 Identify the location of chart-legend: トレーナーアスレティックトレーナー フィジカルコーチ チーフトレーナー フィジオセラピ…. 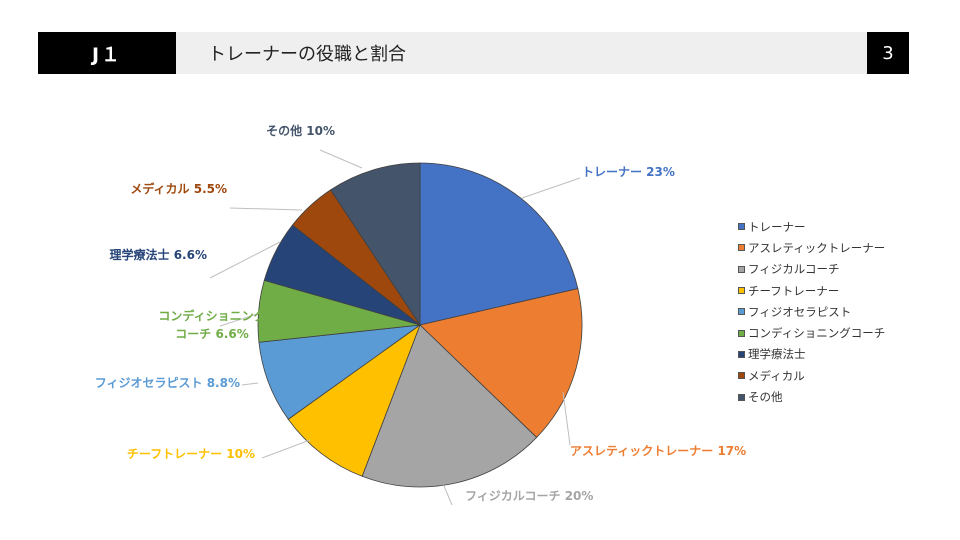
(811, 312).